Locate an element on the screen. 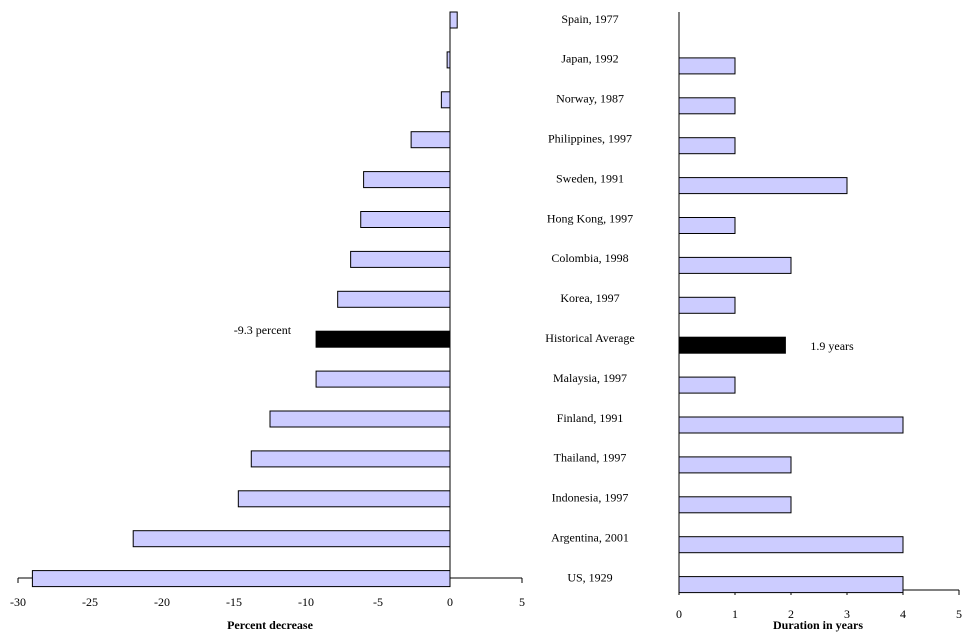  x-tick-label: -20 is located at coordinates (162, 602).